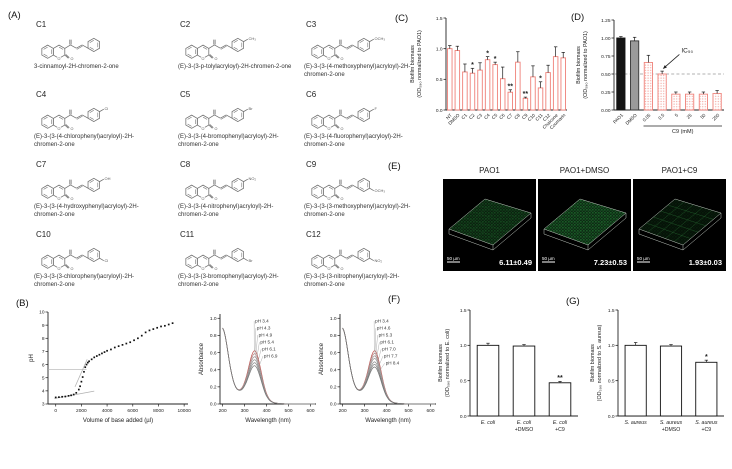 The image size is (732, 469). I want to click on svg-text: 0, so click(55, 411).